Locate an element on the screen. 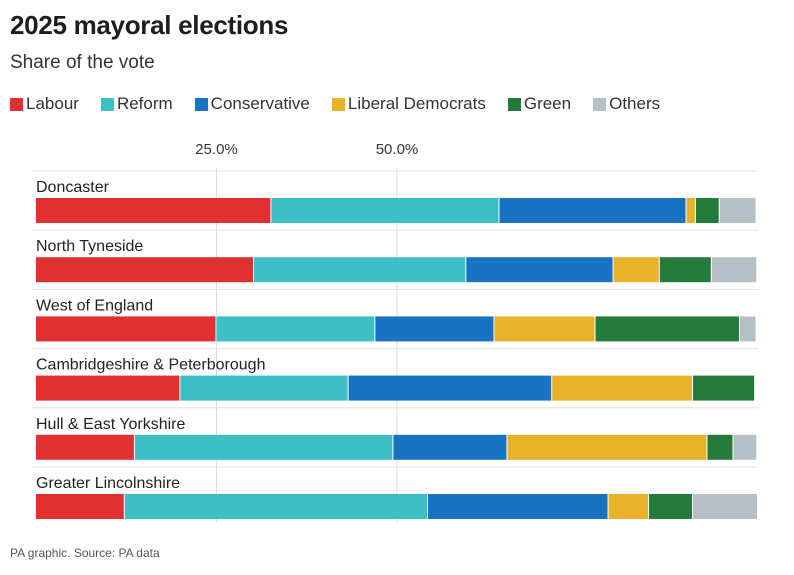  chart-title: 2025 mayoral elections is located at coordinates (149, 25).